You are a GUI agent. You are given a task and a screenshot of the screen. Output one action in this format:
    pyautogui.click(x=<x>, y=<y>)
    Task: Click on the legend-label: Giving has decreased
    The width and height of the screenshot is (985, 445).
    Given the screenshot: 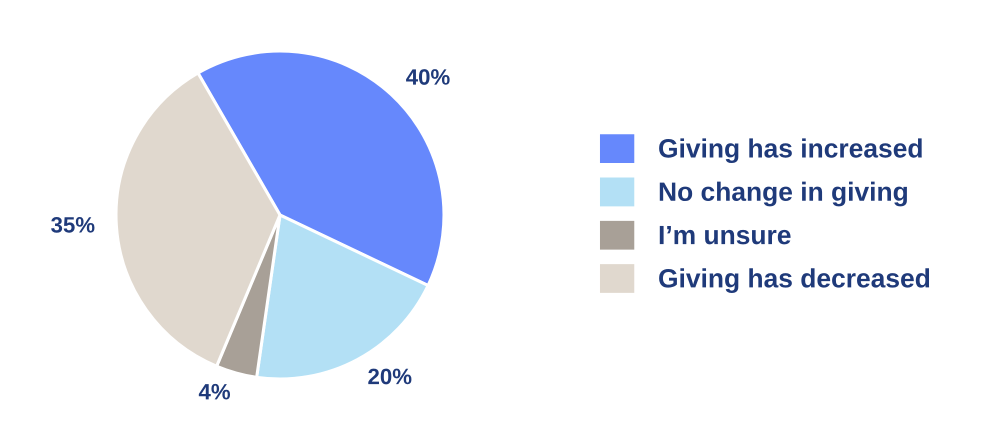 What is the action you would take?
    pyautogui.click(x=794, y=280)
    